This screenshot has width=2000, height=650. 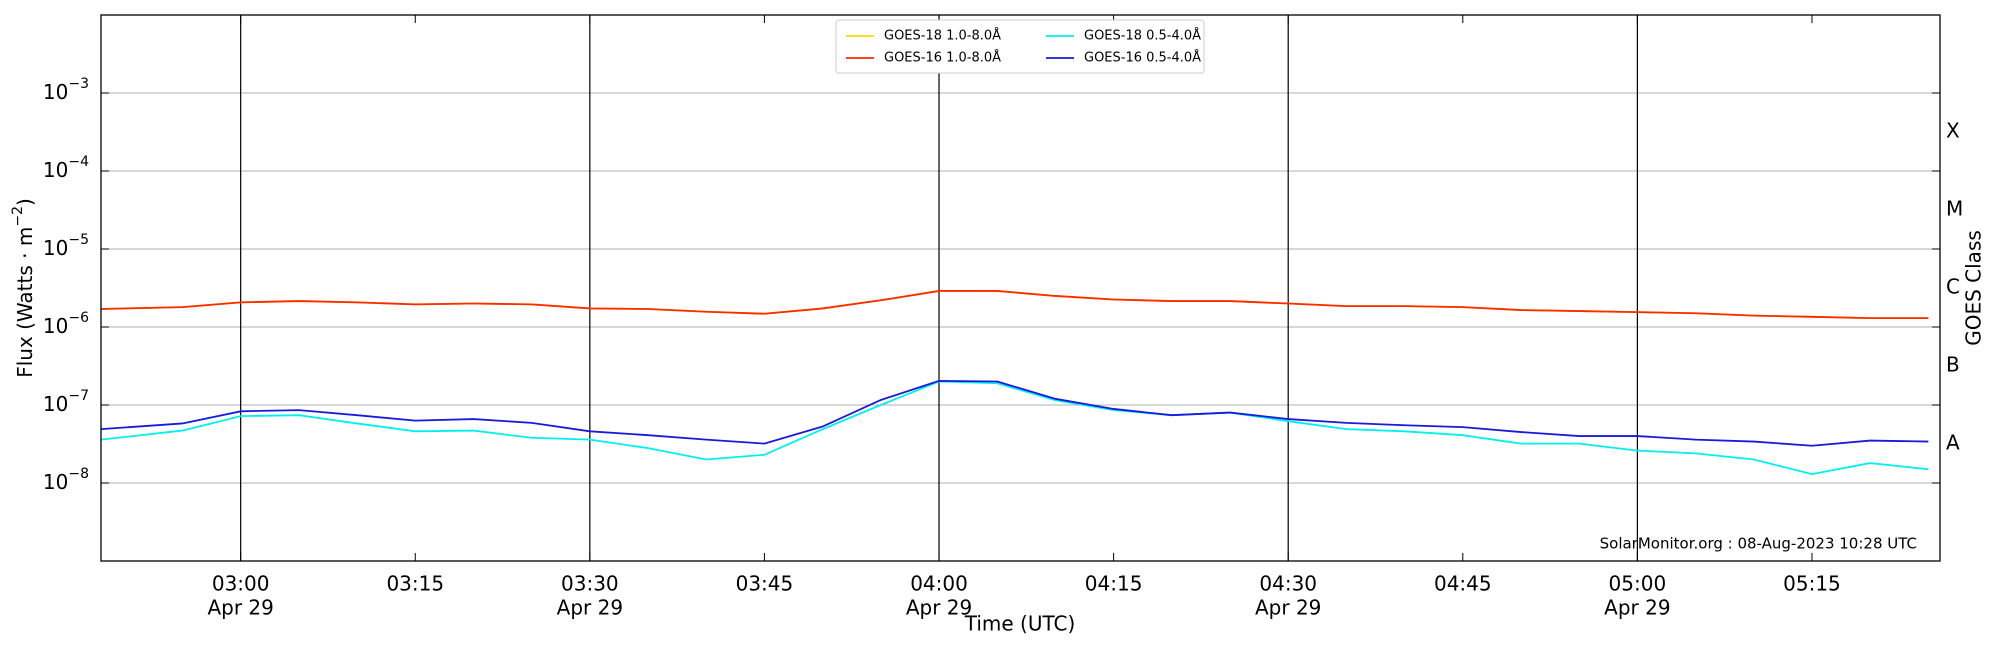 What do you see at coordinates (1954, 209) in the screenshot?
I see `y2-tick-label: M` at bounding box center [1954, 209].